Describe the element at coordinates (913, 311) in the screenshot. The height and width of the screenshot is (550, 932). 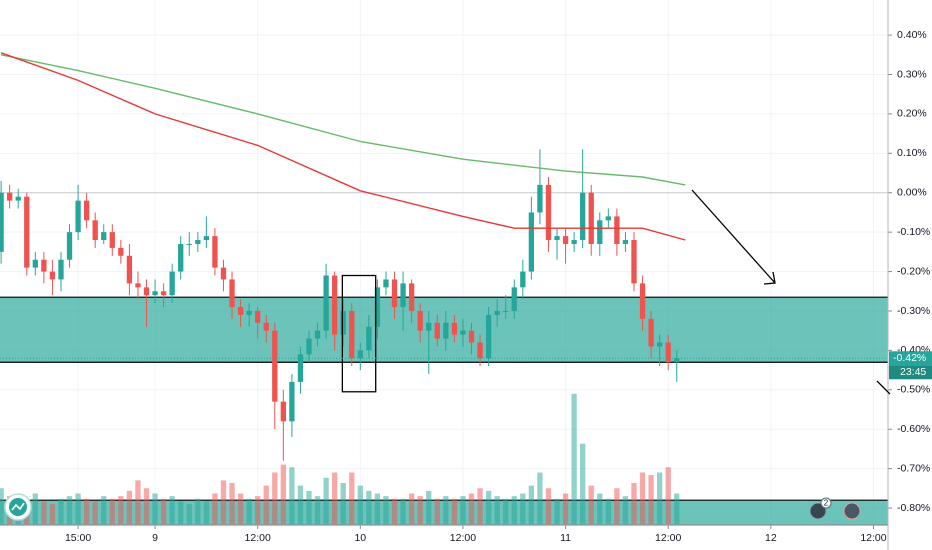
I see `y-tick-label: -0.30%` at that location.